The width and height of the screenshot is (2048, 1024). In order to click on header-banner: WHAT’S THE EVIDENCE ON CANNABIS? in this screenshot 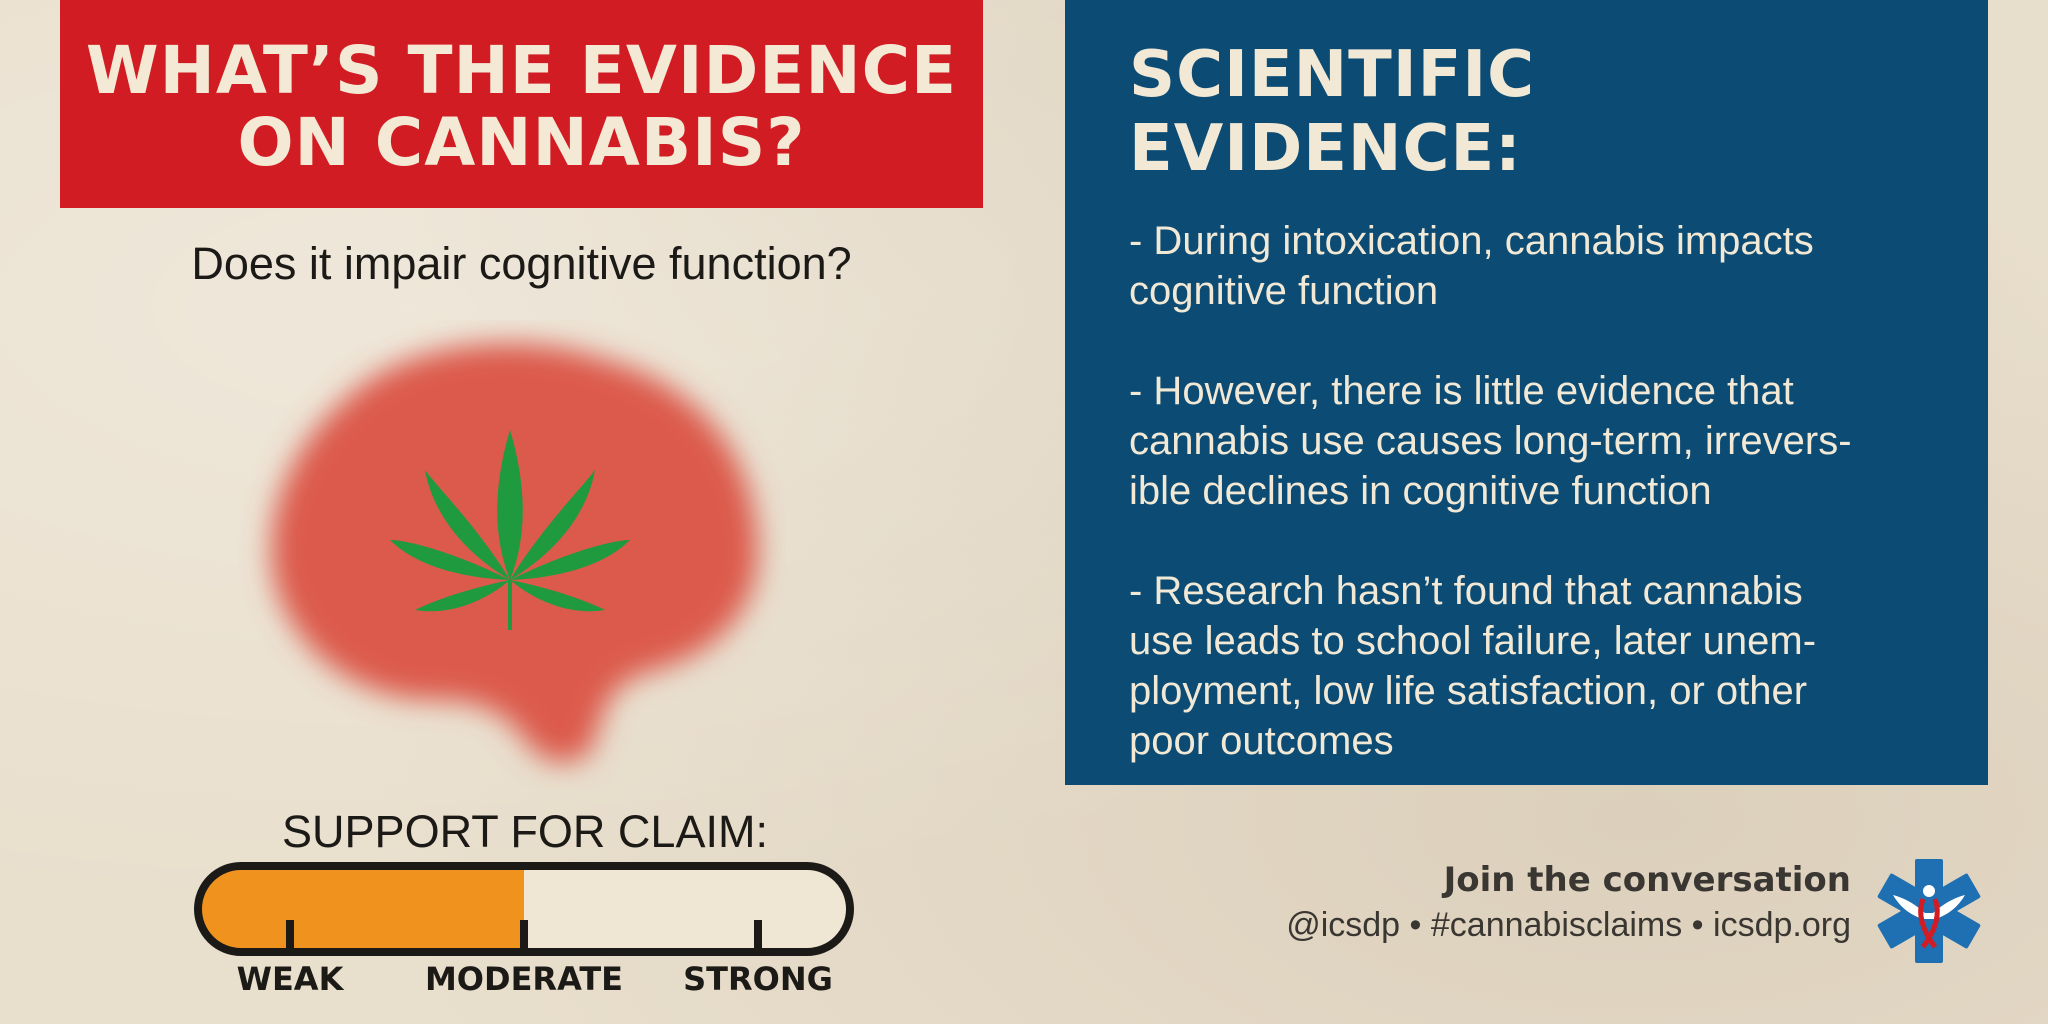, I will do `click(521, 104)`.